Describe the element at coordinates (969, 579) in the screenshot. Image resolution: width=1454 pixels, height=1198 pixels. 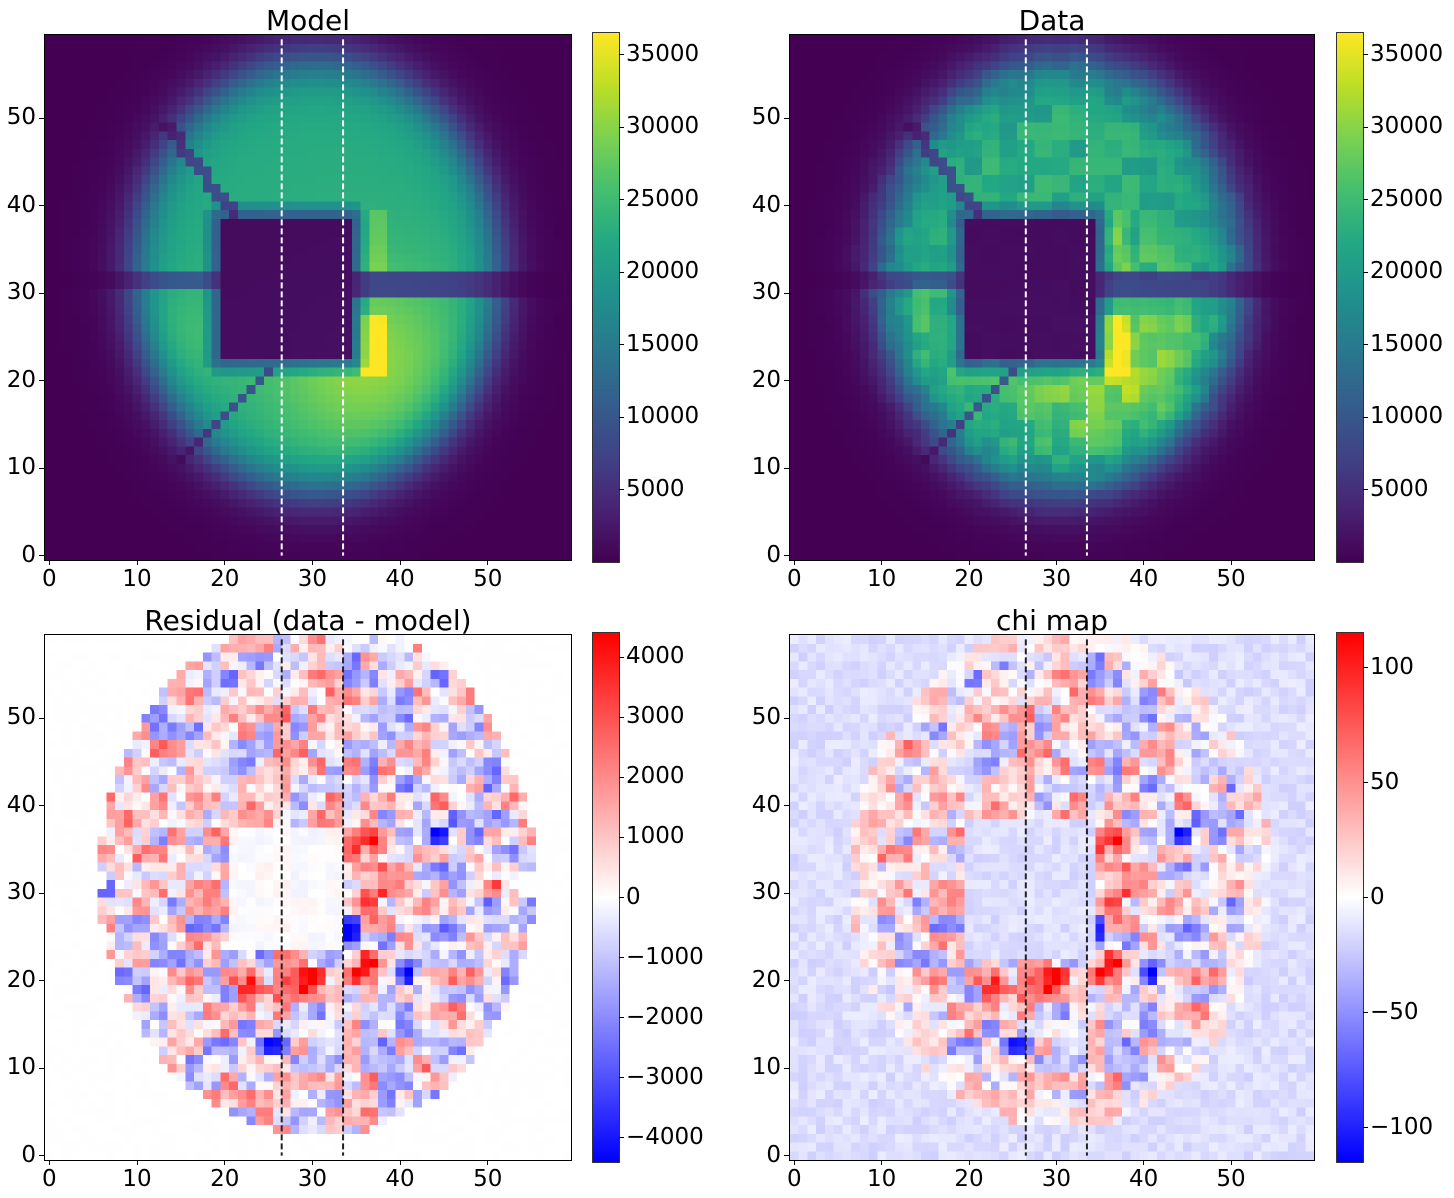
I see `x-tick-label-data-20: 20` at that location.